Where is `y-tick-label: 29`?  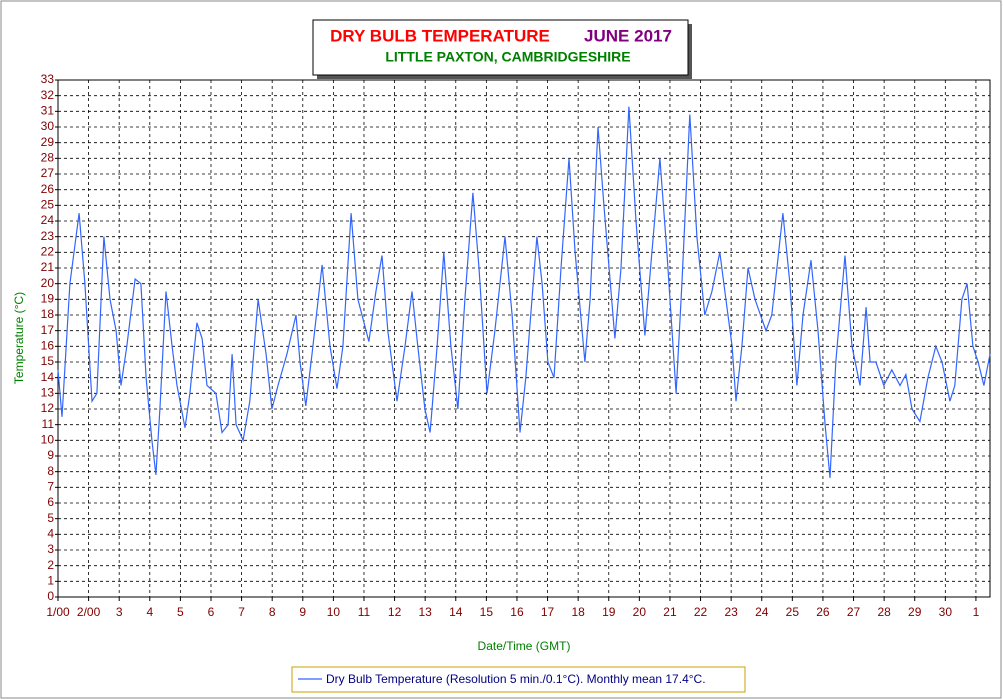
y-tick-label: 29 is located at coordinates (48, 142).